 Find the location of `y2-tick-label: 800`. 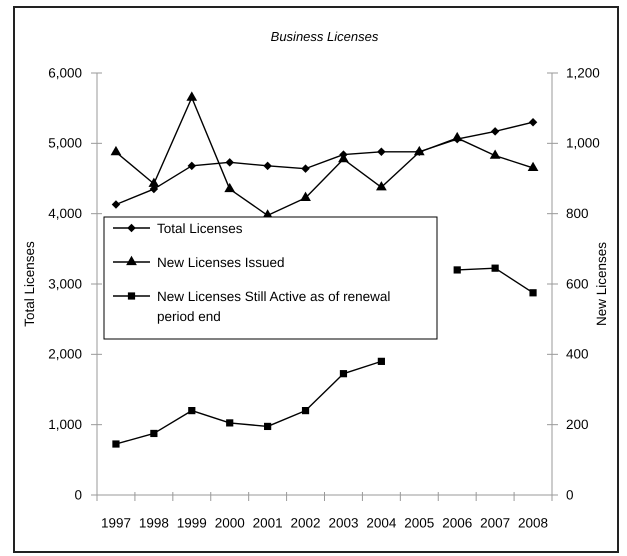

y2-tick-label: 800 is located at coordinates (577, 213).